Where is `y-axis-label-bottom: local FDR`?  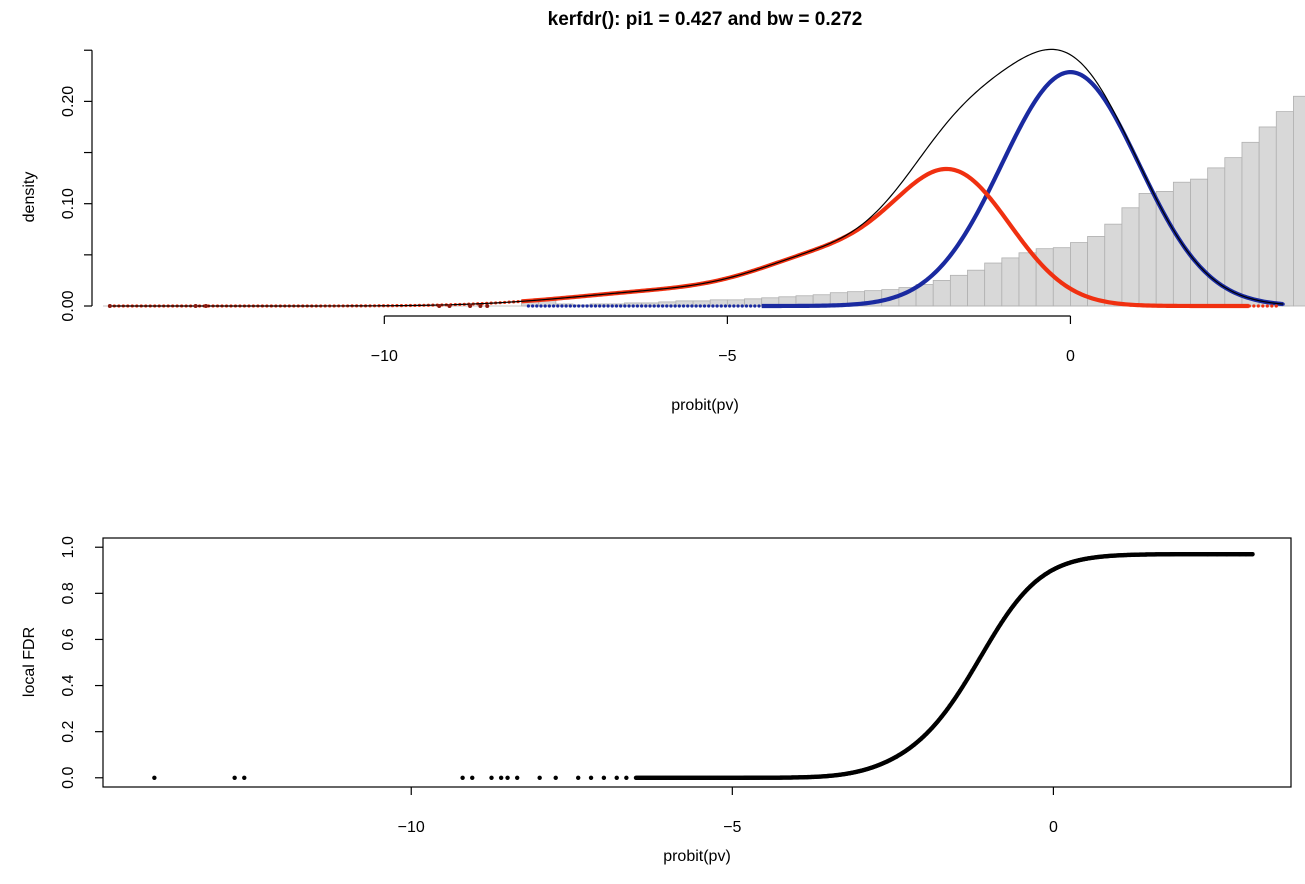 y-axis-label-bottom: local FDR is located at coordinates (29, 662).